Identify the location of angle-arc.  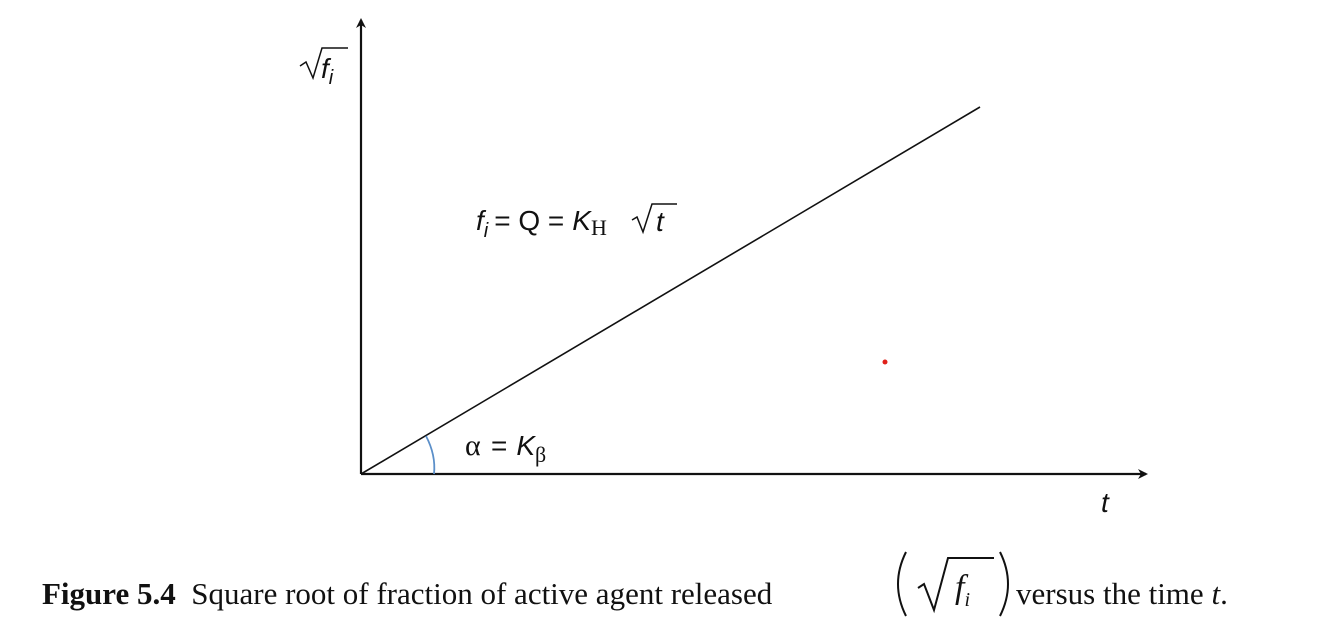
(430, 455).